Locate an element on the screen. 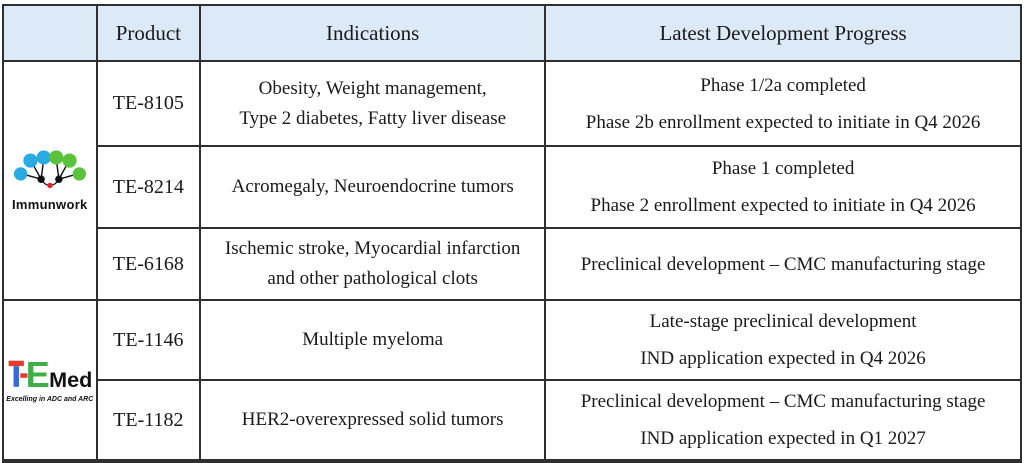 This screenshot has height=463, width=1024. indication-line: Obesity, Weight management, is located at coordinates (372, 88).